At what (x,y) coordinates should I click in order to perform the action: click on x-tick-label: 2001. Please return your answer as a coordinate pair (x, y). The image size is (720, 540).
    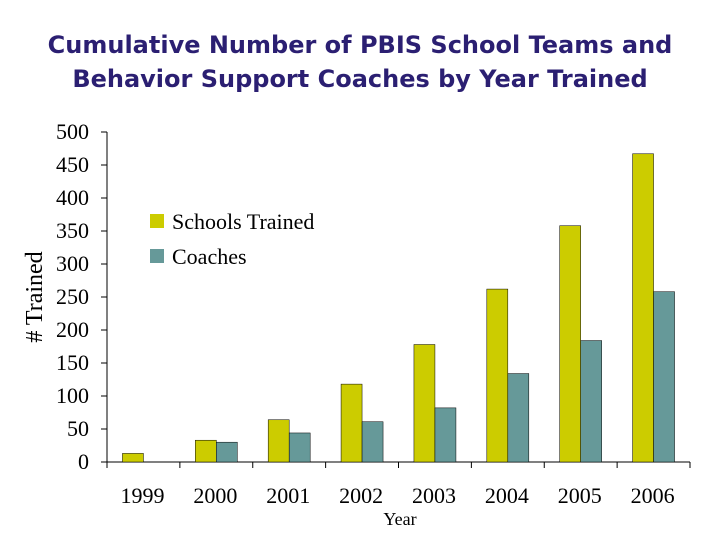
    Looking at the image, I should click on (288, 495).